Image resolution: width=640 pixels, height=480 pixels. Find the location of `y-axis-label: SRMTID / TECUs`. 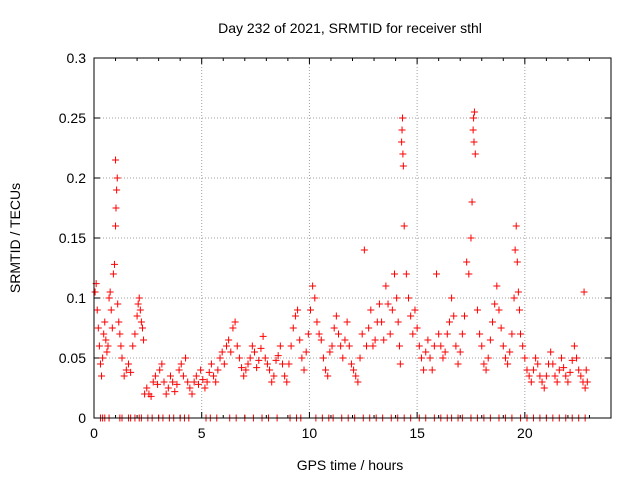

y-axis-label: SRMTID / TECUs is located at coordinates (15, 238).